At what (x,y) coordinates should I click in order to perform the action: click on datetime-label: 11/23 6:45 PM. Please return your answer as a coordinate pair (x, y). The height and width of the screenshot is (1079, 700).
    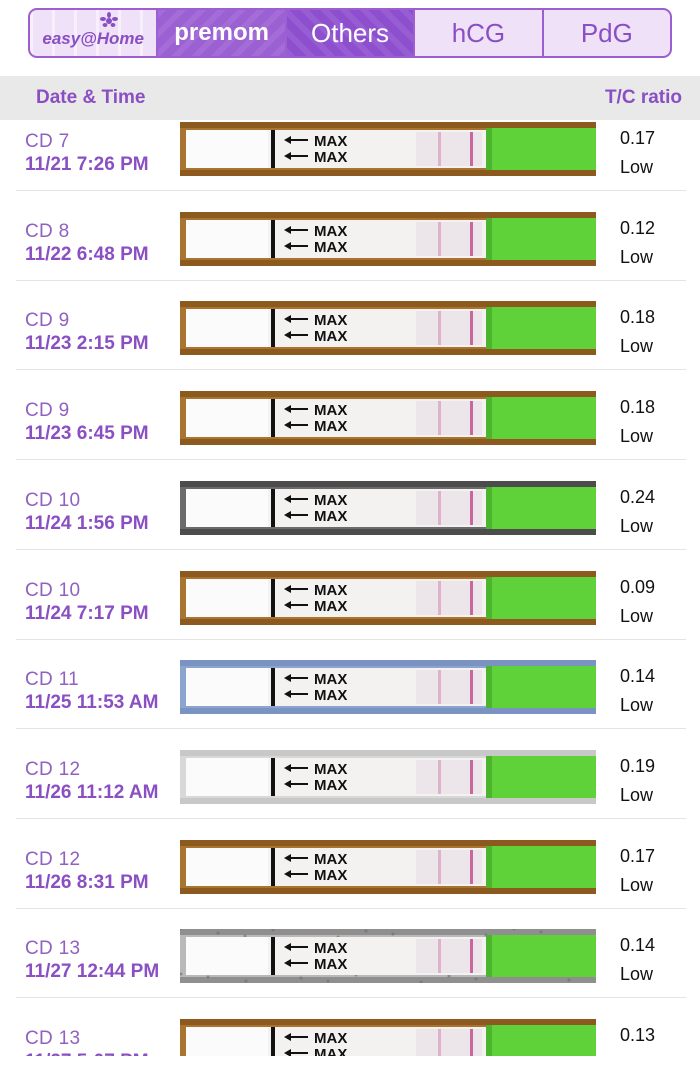
    Looking at the image, I should click on (87, 434).